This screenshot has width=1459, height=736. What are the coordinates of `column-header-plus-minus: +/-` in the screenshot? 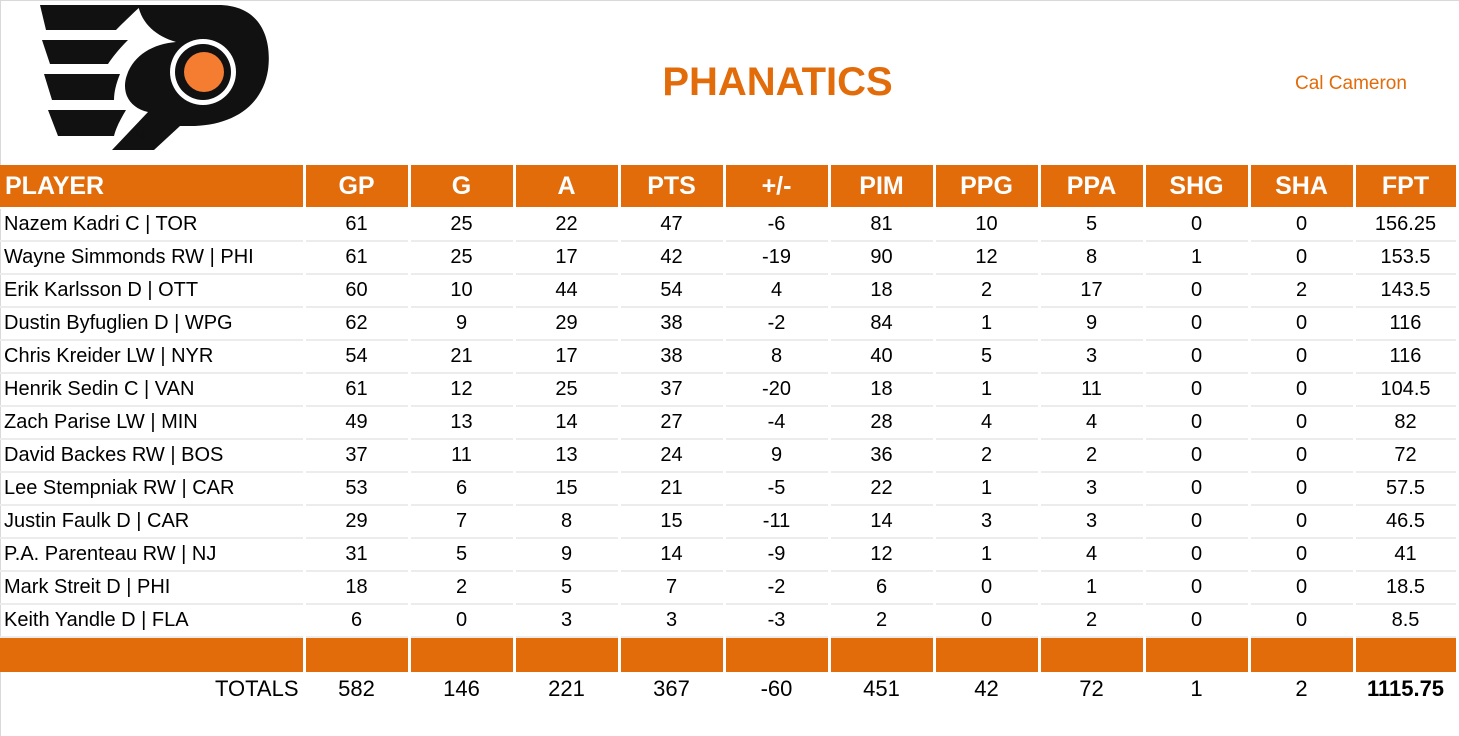 It's located at (777, 187).